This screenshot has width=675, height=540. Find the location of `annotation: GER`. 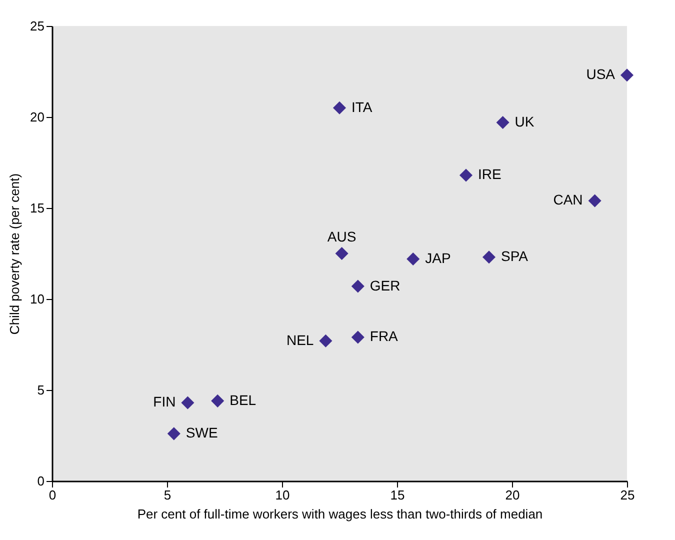

annotation: GER is located at coordinates (385, 285).